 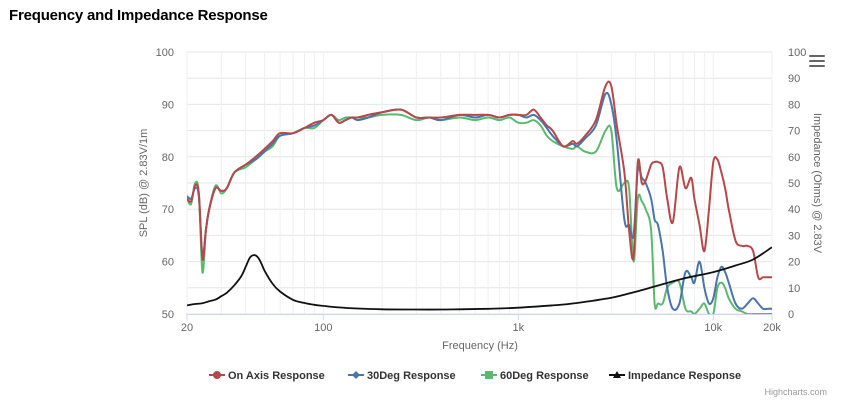 What do you see at coordinates (713, 328) in the screenshot?
I see `x-tick-label: 10k` at bounding box center [713, 328].